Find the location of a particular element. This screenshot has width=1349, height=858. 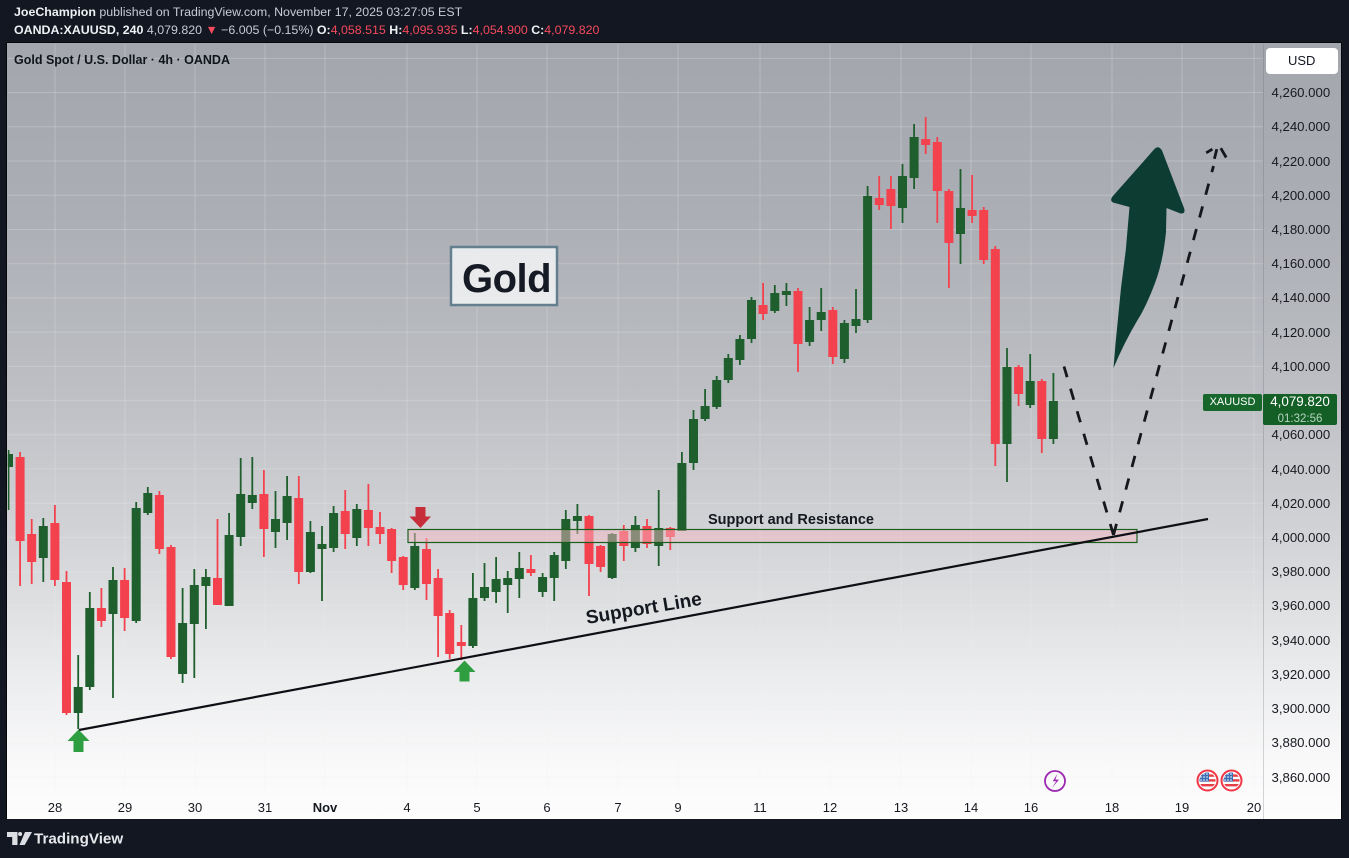

svg-text: TradingView is located at coordinates (78, 838).